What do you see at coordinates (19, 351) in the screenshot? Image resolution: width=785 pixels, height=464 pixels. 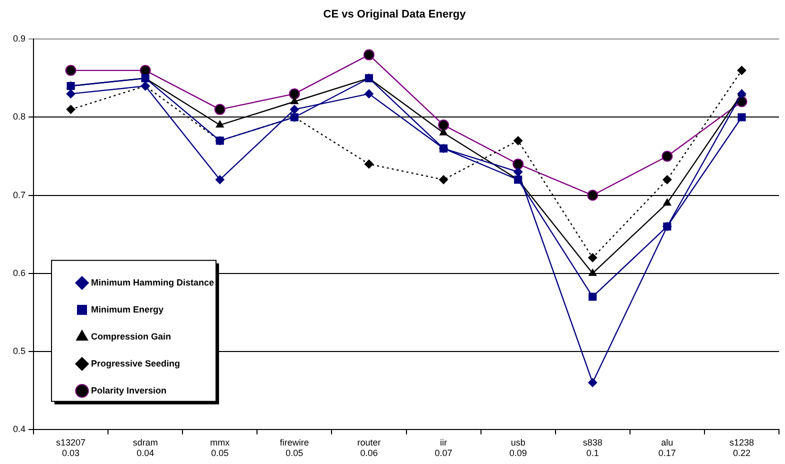 I see `y-tick-label: 0.5` at bounding box center [19, 351].